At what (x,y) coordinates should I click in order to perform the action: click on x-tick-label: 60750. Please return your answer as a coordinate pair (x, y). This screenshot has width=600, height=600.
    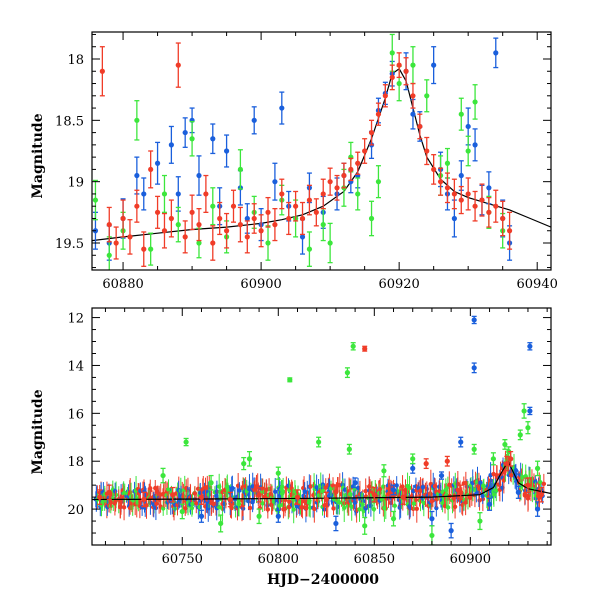
    Looking at the image, I should click on (182, 559).